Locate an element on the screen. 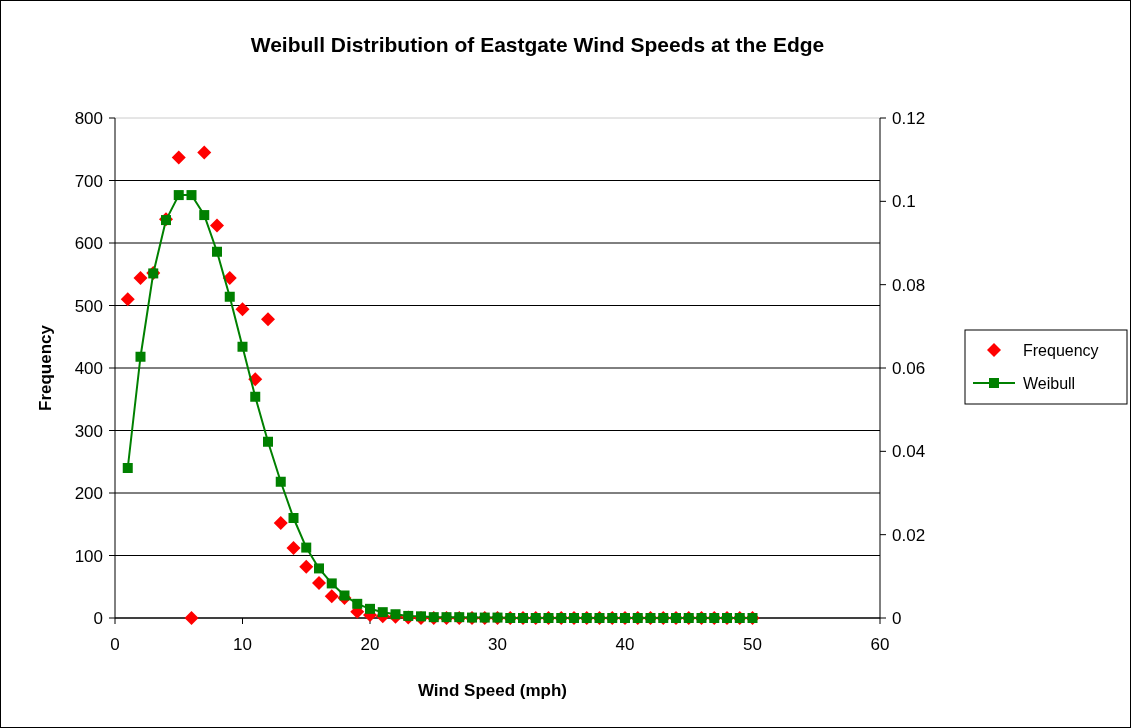 This screenshot has width=1131, height=728. y-tick-label: 400 is located at coordinates (88, 368).